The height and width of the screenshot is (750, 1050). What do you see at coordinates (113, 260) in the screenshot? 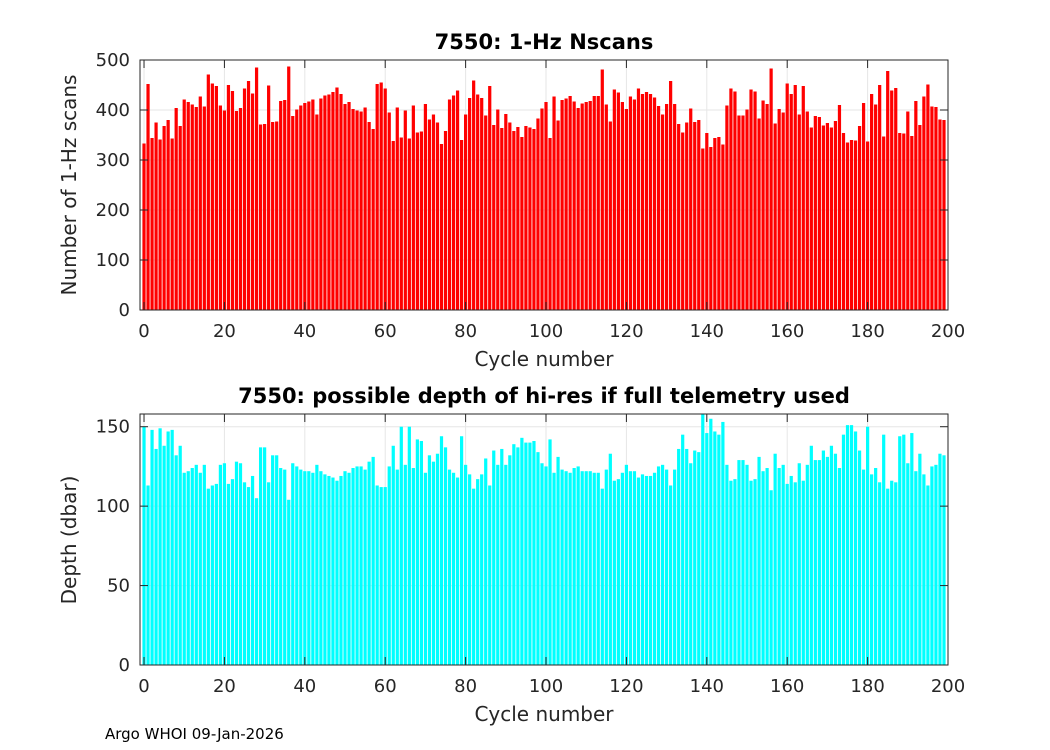
I see `y-tick-label: 100` at bounding box center [113, 260].